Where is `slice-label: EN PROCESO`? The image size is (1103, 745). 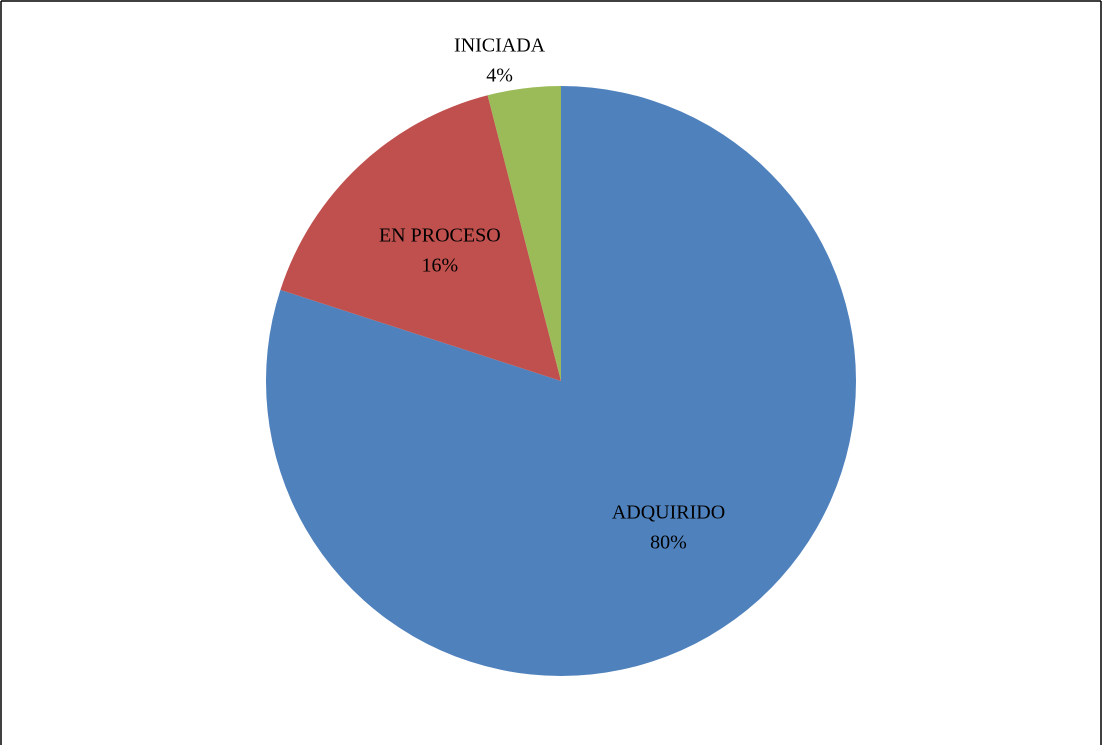
slice-label: EN PROCESO is located at coordinates (440, 236).